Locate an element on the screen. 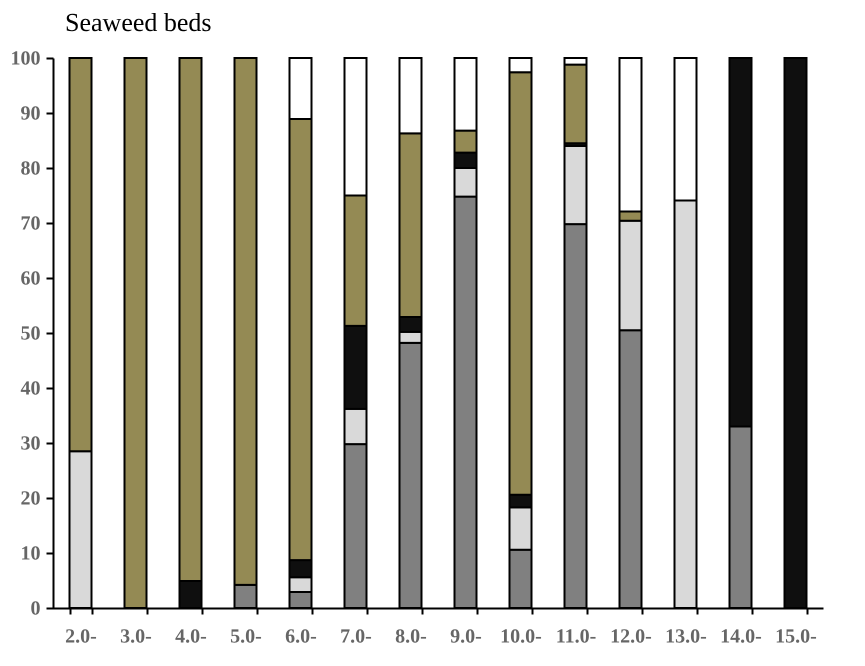 The height and width of the screenshot is (666, 865). x-tick-label: 14.0- is located at coordinates (741, 637).